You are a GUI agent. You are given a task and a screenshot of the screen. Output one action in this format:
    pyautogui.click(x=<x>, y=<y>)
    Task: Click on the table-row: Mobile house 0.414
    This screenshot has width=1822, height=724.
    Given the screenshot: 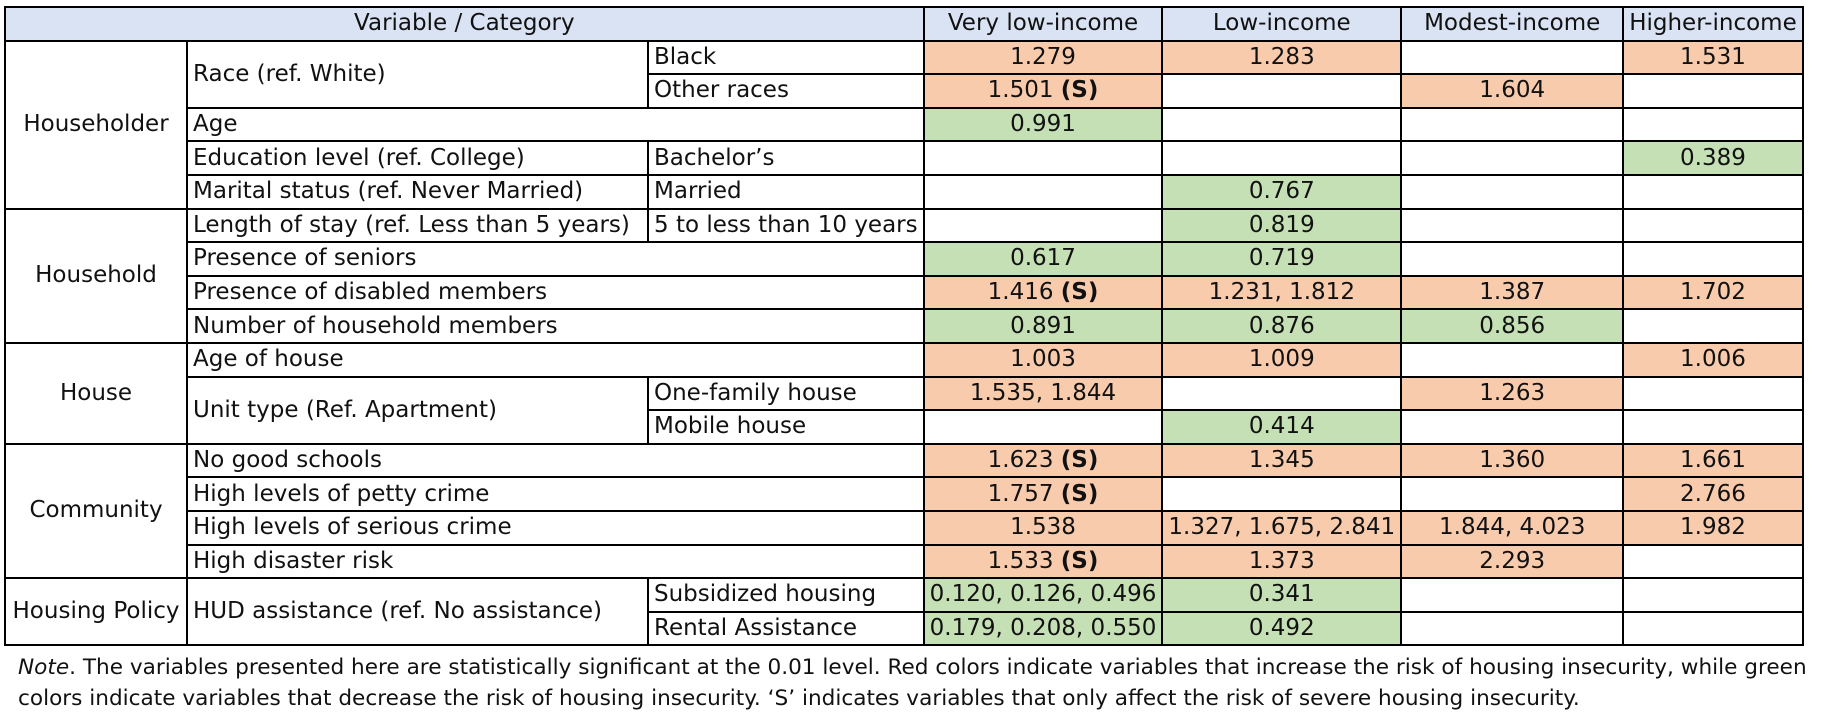 What is the action you would take?
    pyautogui.click(x=904, y=427)
    